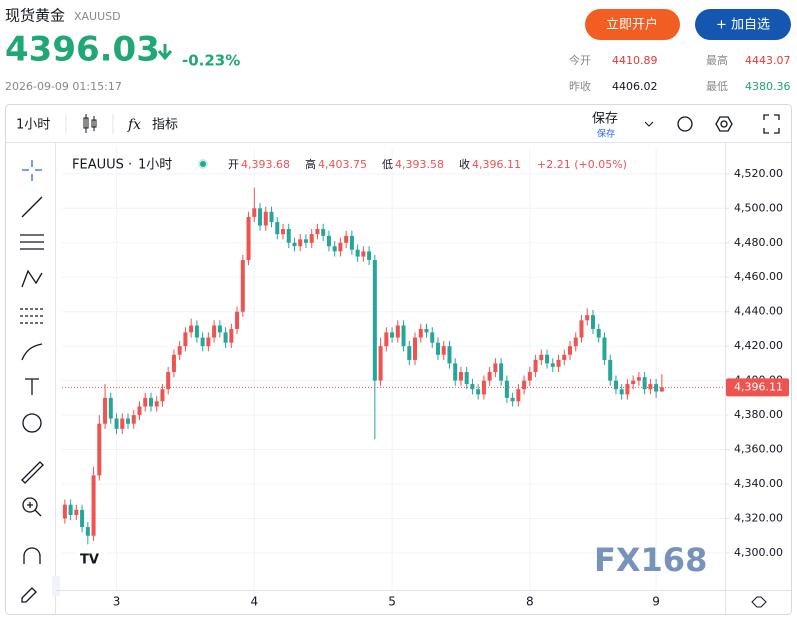 Image resolution: width=797 pixels, height=617 pixels. I want to click on pattern-tool, so click(32, 278).